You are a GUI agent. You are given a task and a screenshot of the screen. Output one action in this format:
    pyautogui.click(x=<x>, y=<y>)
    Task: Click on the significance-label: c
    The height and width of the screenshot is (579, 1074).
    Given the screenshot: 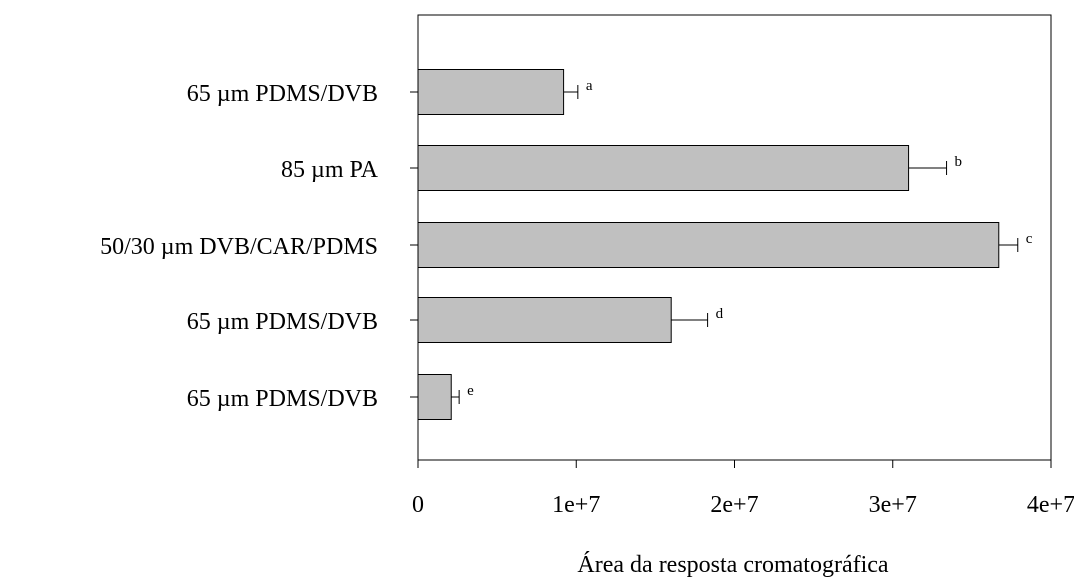 What is the action you would take?
    pyautogui.click(x=1029, y=239)
    